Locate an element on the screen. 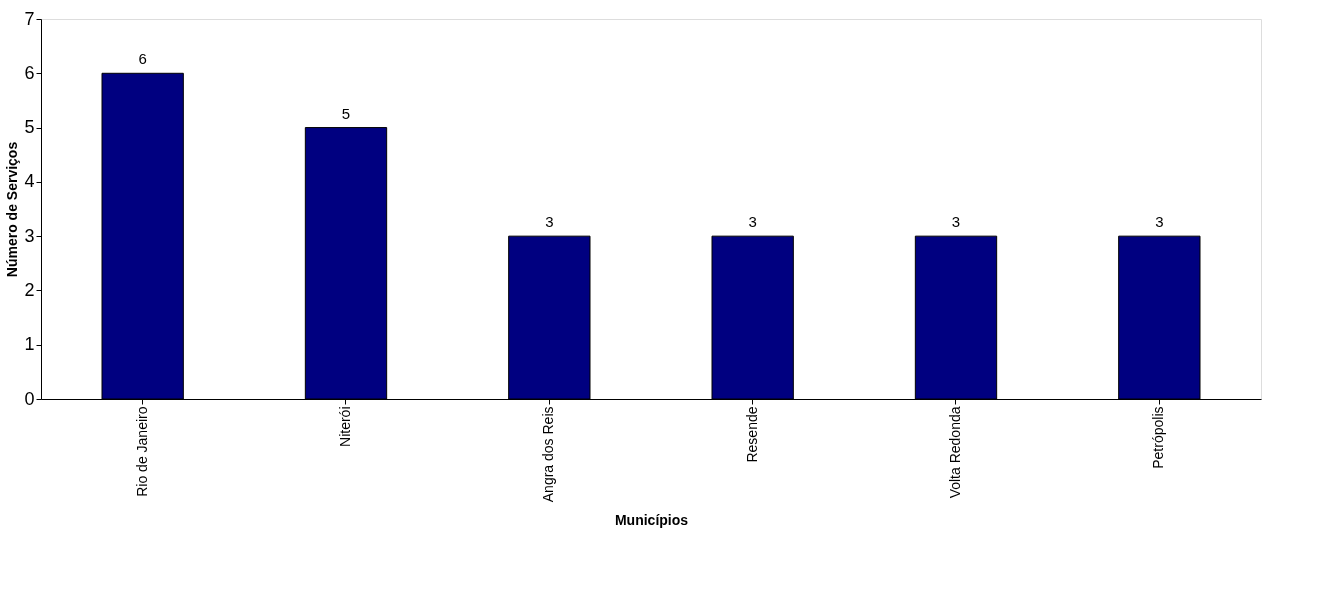  x-tick-label: Petrópolis is located at coordinates (1158, 437).